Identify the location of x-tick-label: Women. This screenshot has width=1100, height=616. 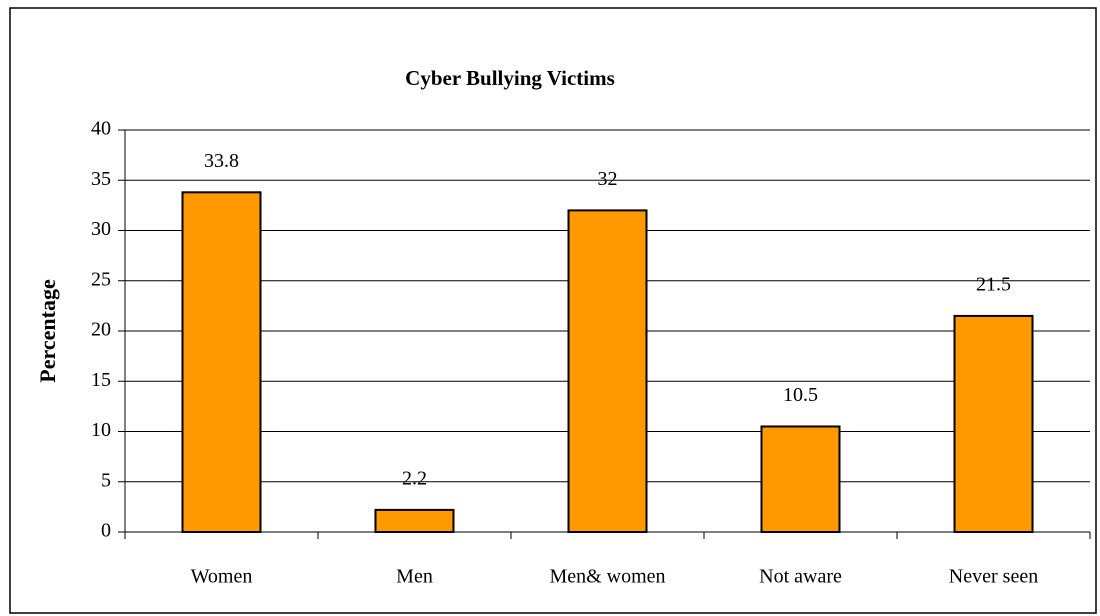
(222, 577).